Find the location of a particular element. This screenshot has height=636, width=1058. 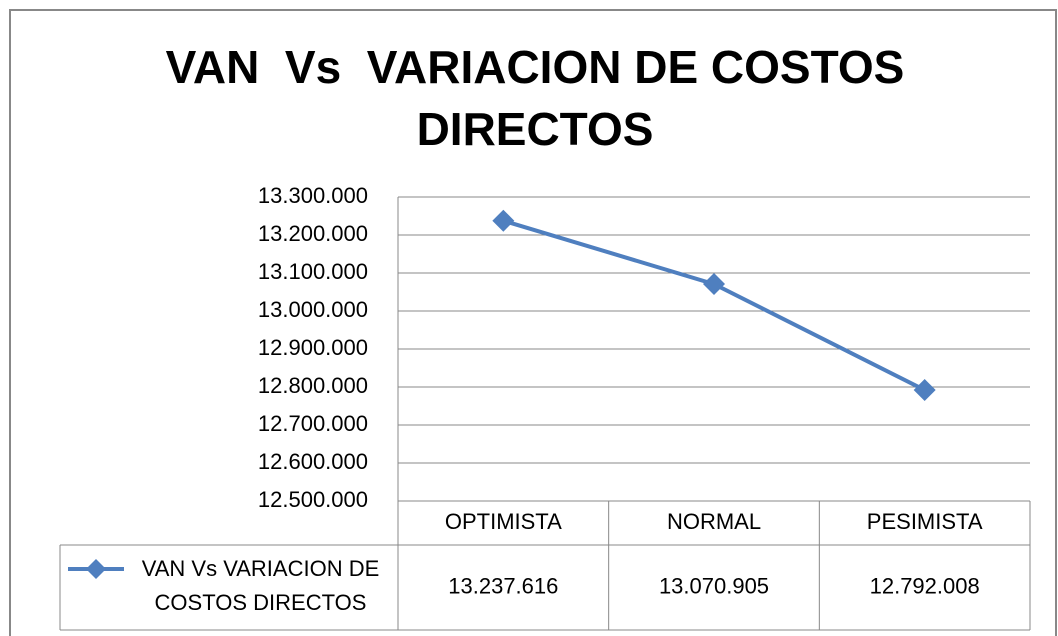

series-line is located at coordinates (714, 305).